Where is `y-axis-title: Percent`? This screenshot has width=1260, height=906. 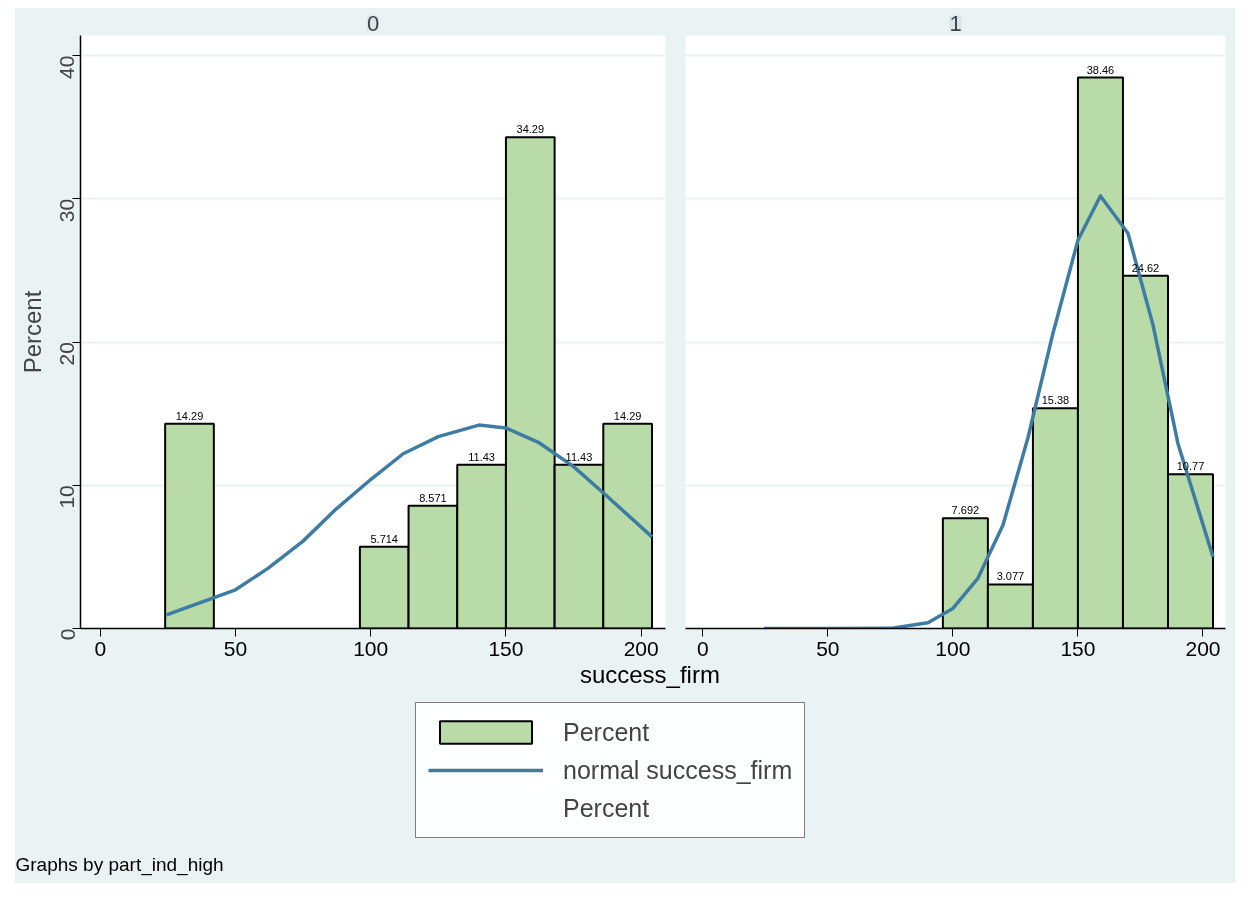
y-axis-title: Percent is located at coordinates (32, 332).